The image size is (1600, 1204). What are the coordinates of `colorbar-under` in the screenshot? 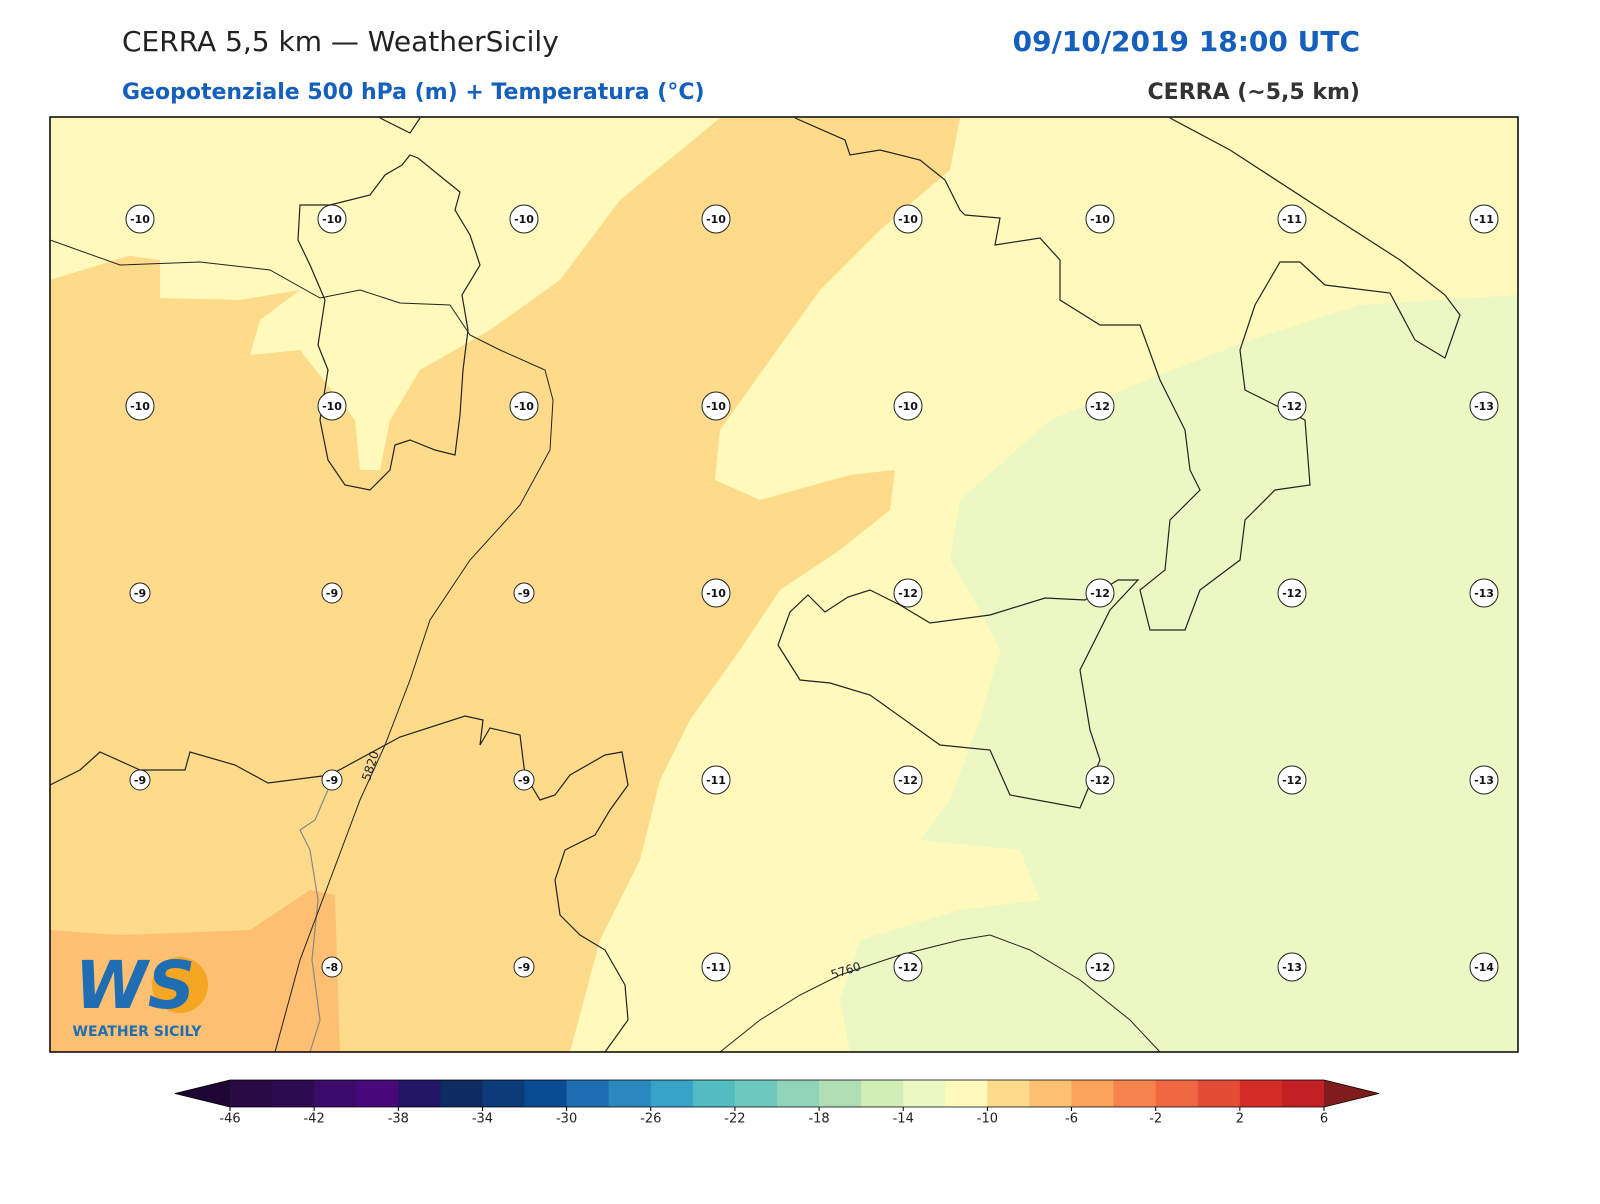 It's located at (202, 1093).